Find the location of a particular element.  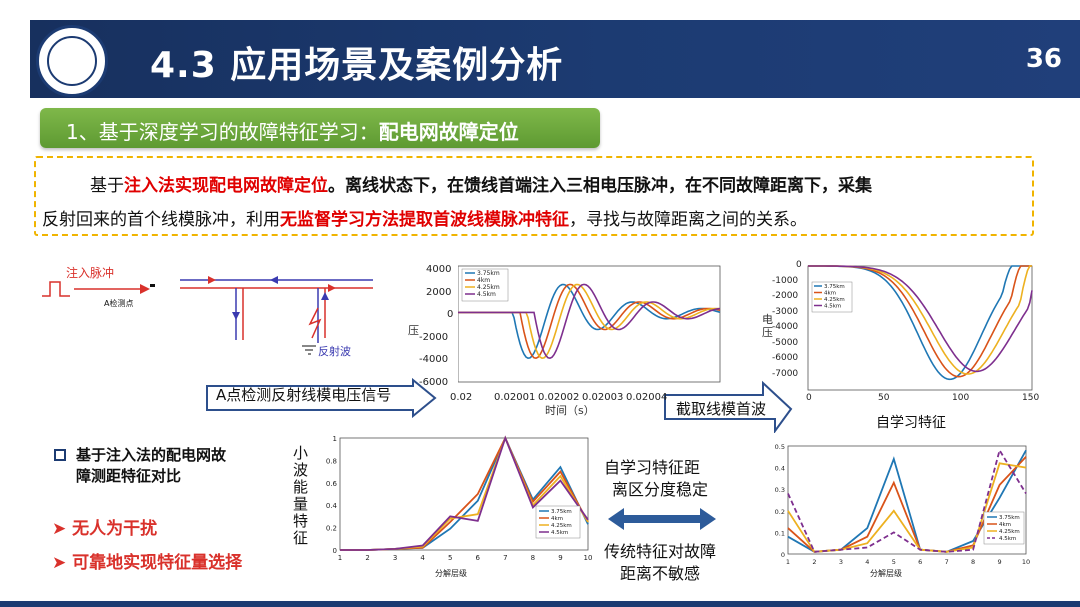

x-tick-label: 10 is located at coordinates (1026, 562).